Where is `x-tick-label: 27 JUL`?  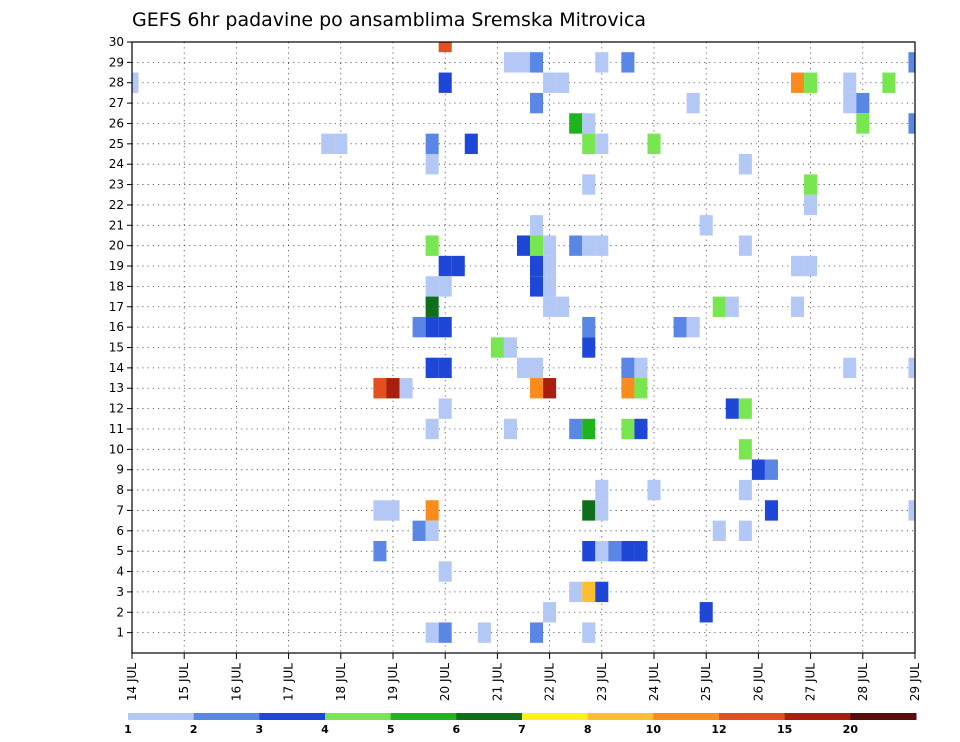
x-tick-label: 27 JUL is located at coordinates (811, 682).